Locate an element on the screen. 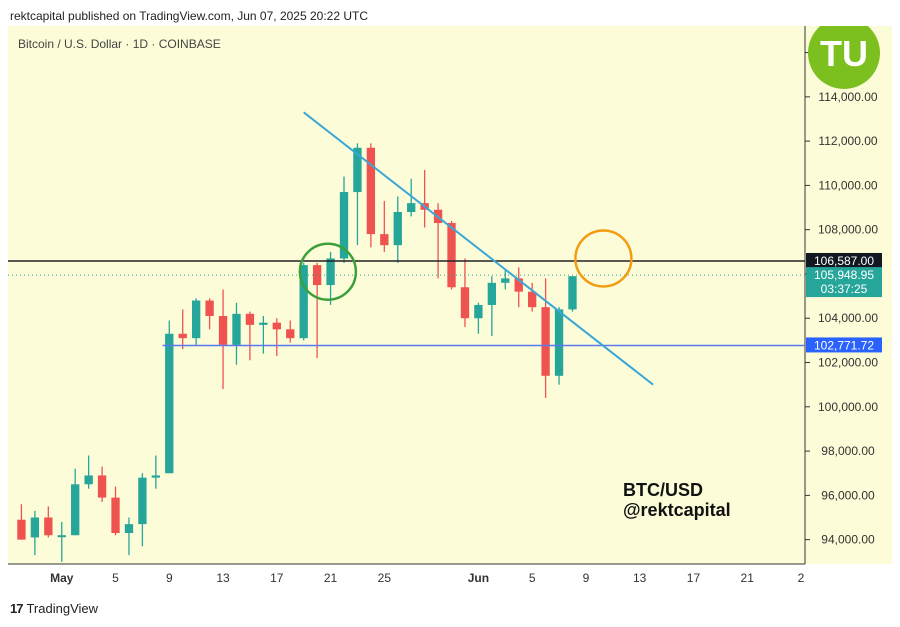  price-tick-label: 114,000.00 is located at coordinates (847, 97).